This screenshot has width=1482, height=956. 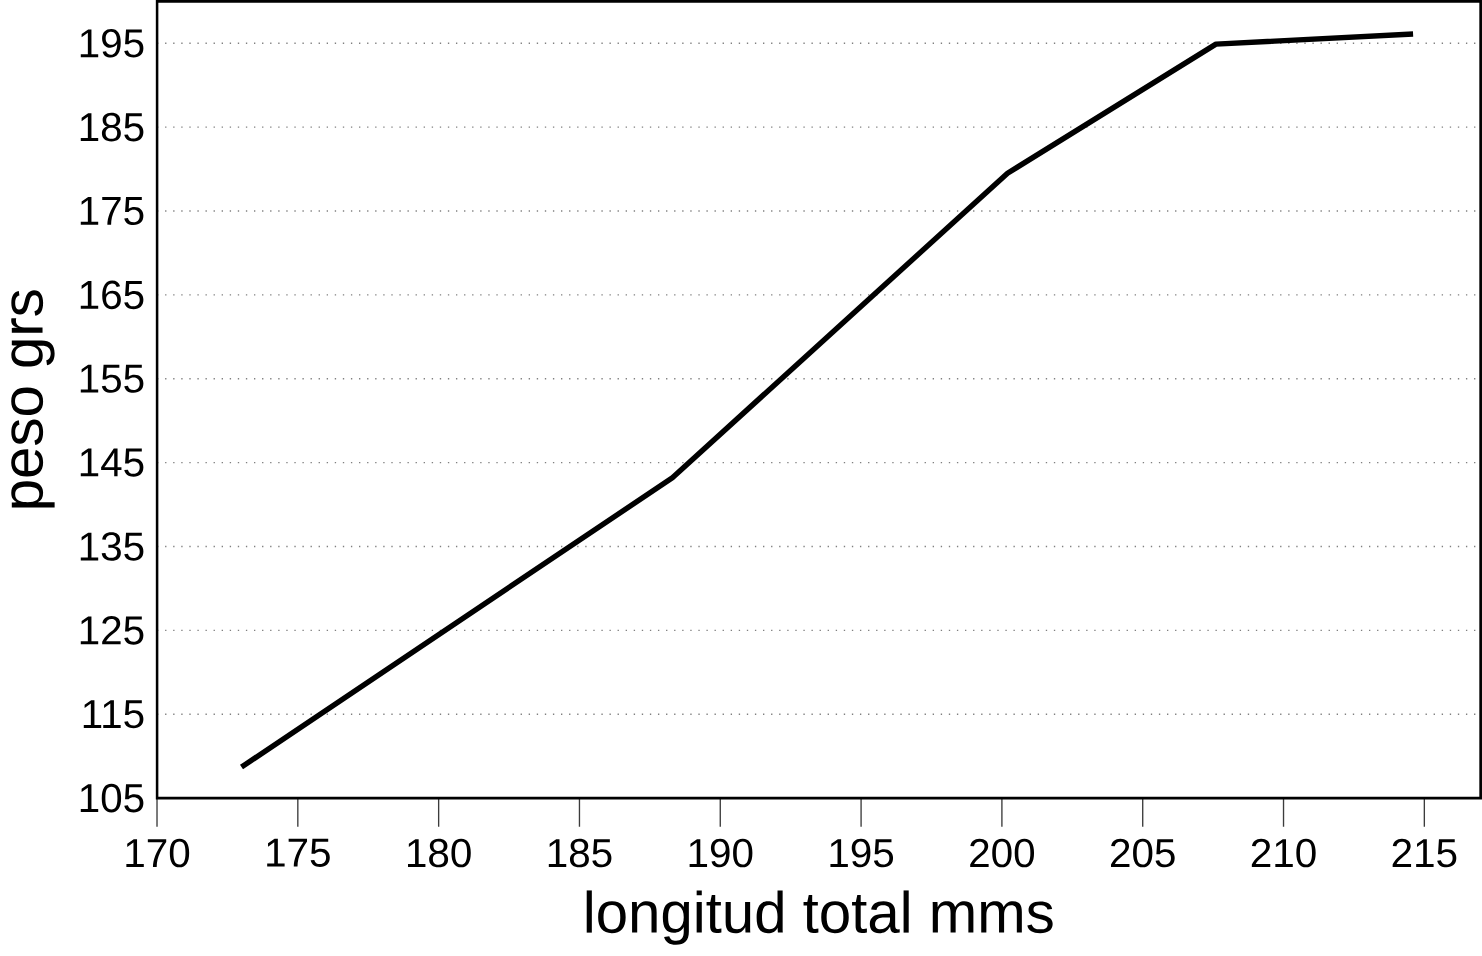 What do you see at coordinates (112, 630) in the screenshot?
I see `y-tick-label: 125` at bounding box center [112, 630].